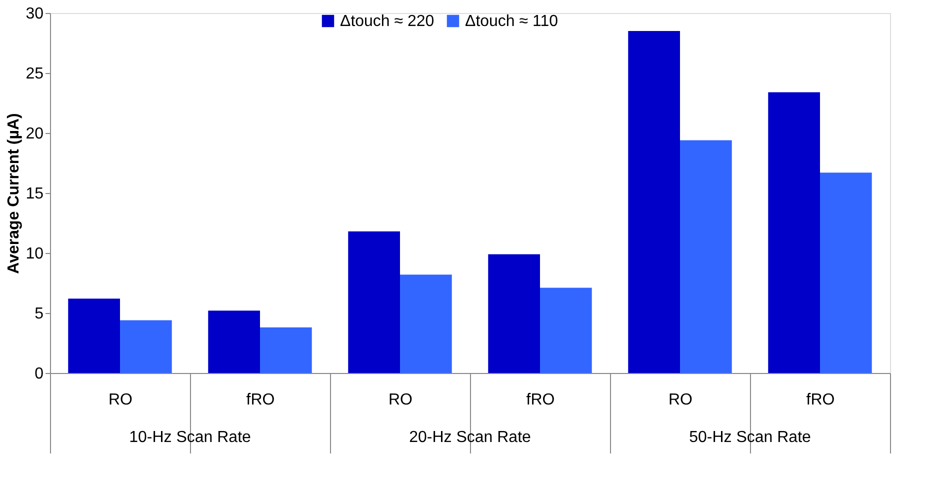 The height and width of the screenshot is (483, 945). What do you see at coordinates (35, 134) in the screenshot?
I see `y-tick-label: 20` at bounding box center [35, 134].